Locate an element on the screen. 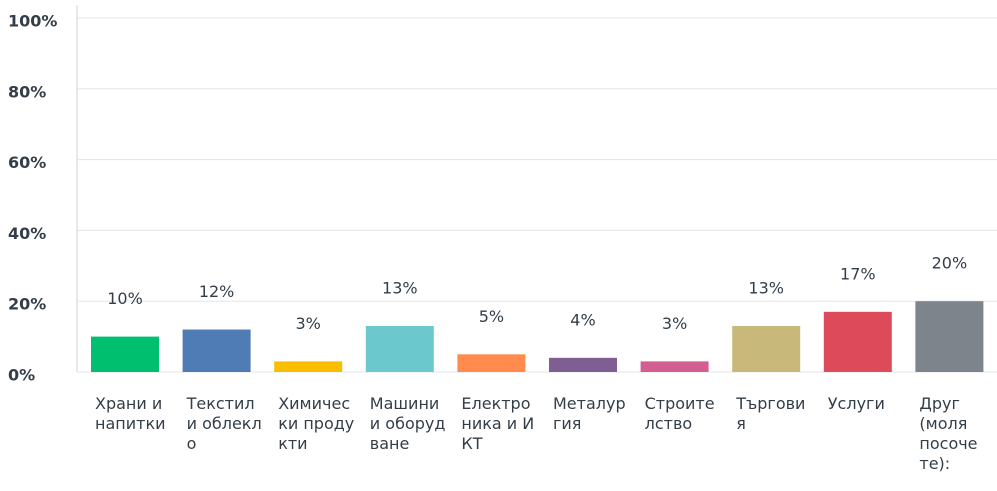 This screenshot has width=997, height=491. x-tick-label: Услуги is located at coordinates (856, 403).